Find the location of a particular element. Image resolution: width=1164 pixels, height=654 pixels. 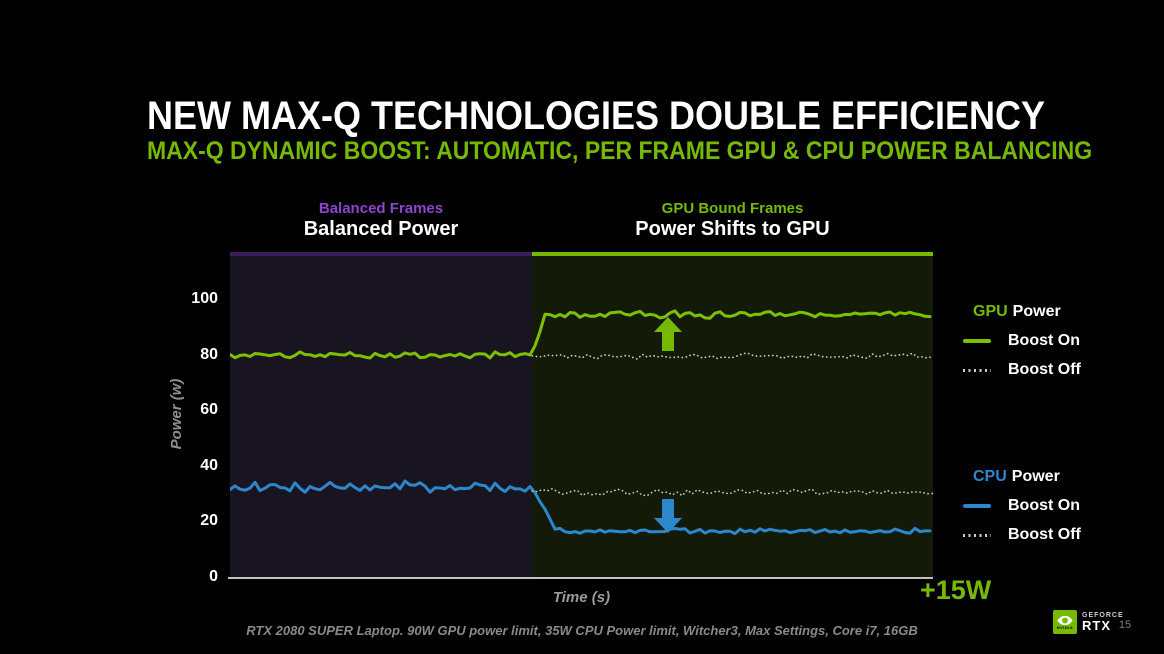

legend-title-cpu: CPU Power is located at coordinates (1063, 477).